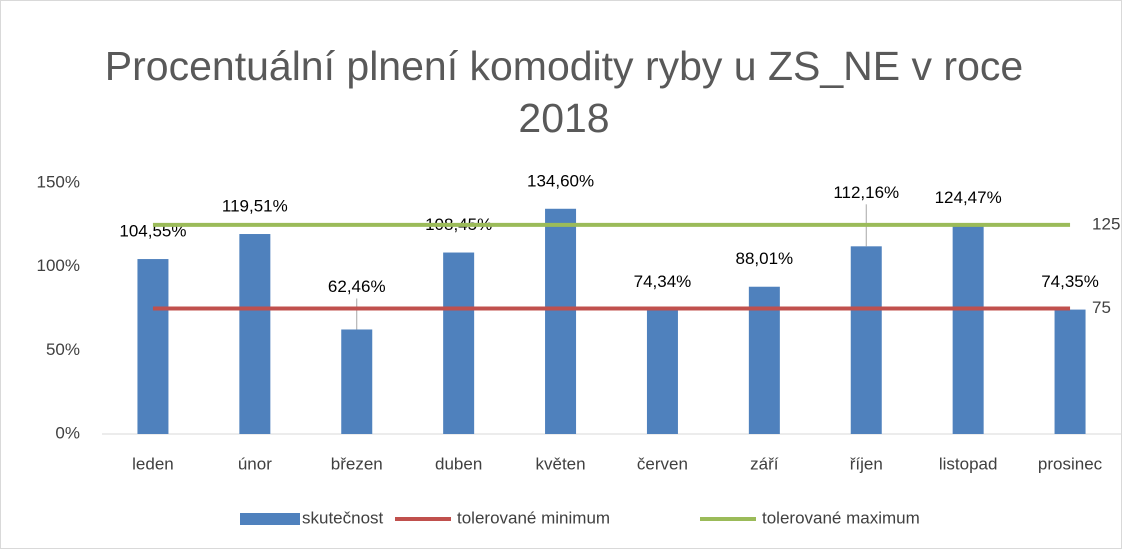  What do you see at coordinates (270, 519) in the screenshot?
I see `legend-swatch` at bounding box center [270, 519].